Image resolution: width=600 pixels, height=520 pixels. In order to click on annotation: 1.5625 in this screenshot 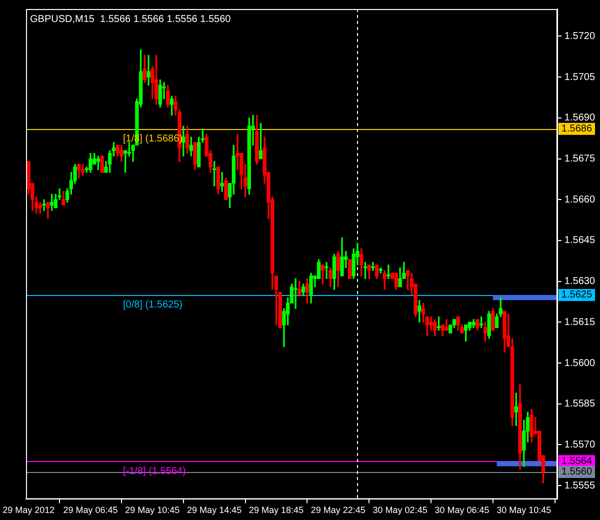, I will do `click(576, 295)`.